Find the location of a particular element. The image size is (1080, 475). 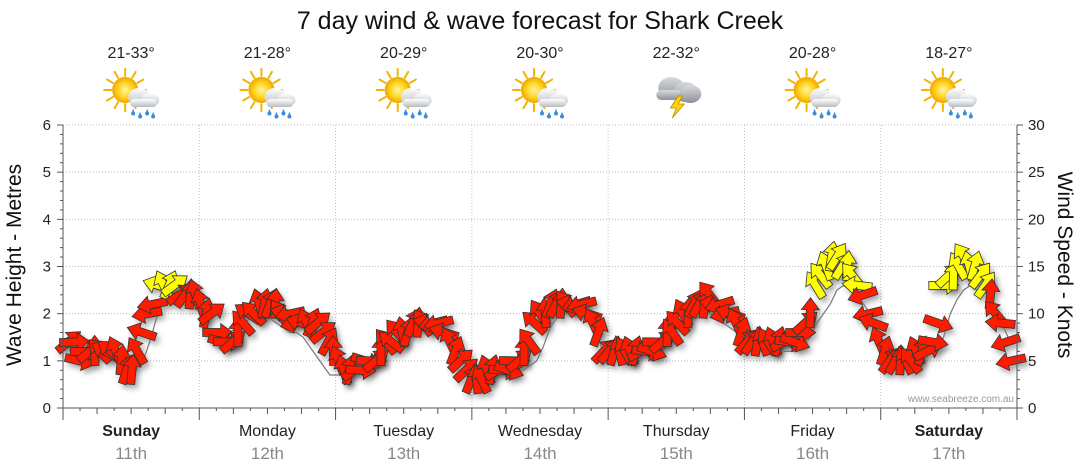

left-axis-title: Wave Height - Metres is located at coordinates (14, 265).